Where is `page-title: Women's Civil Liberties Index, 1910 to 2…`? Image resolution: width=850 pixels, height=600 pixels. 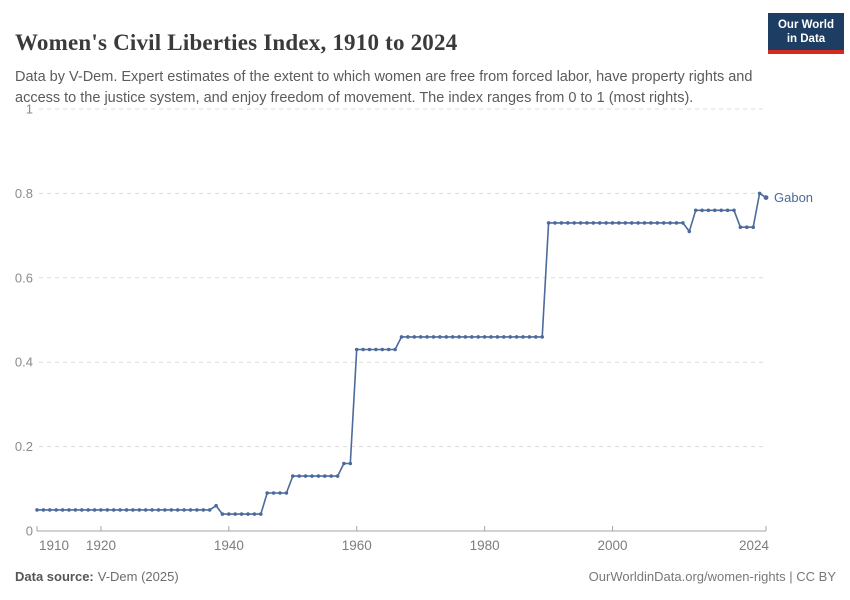
page-title: Women's Civil Liberties Index, 1910 to 2… is located at coordinates (236, 43).